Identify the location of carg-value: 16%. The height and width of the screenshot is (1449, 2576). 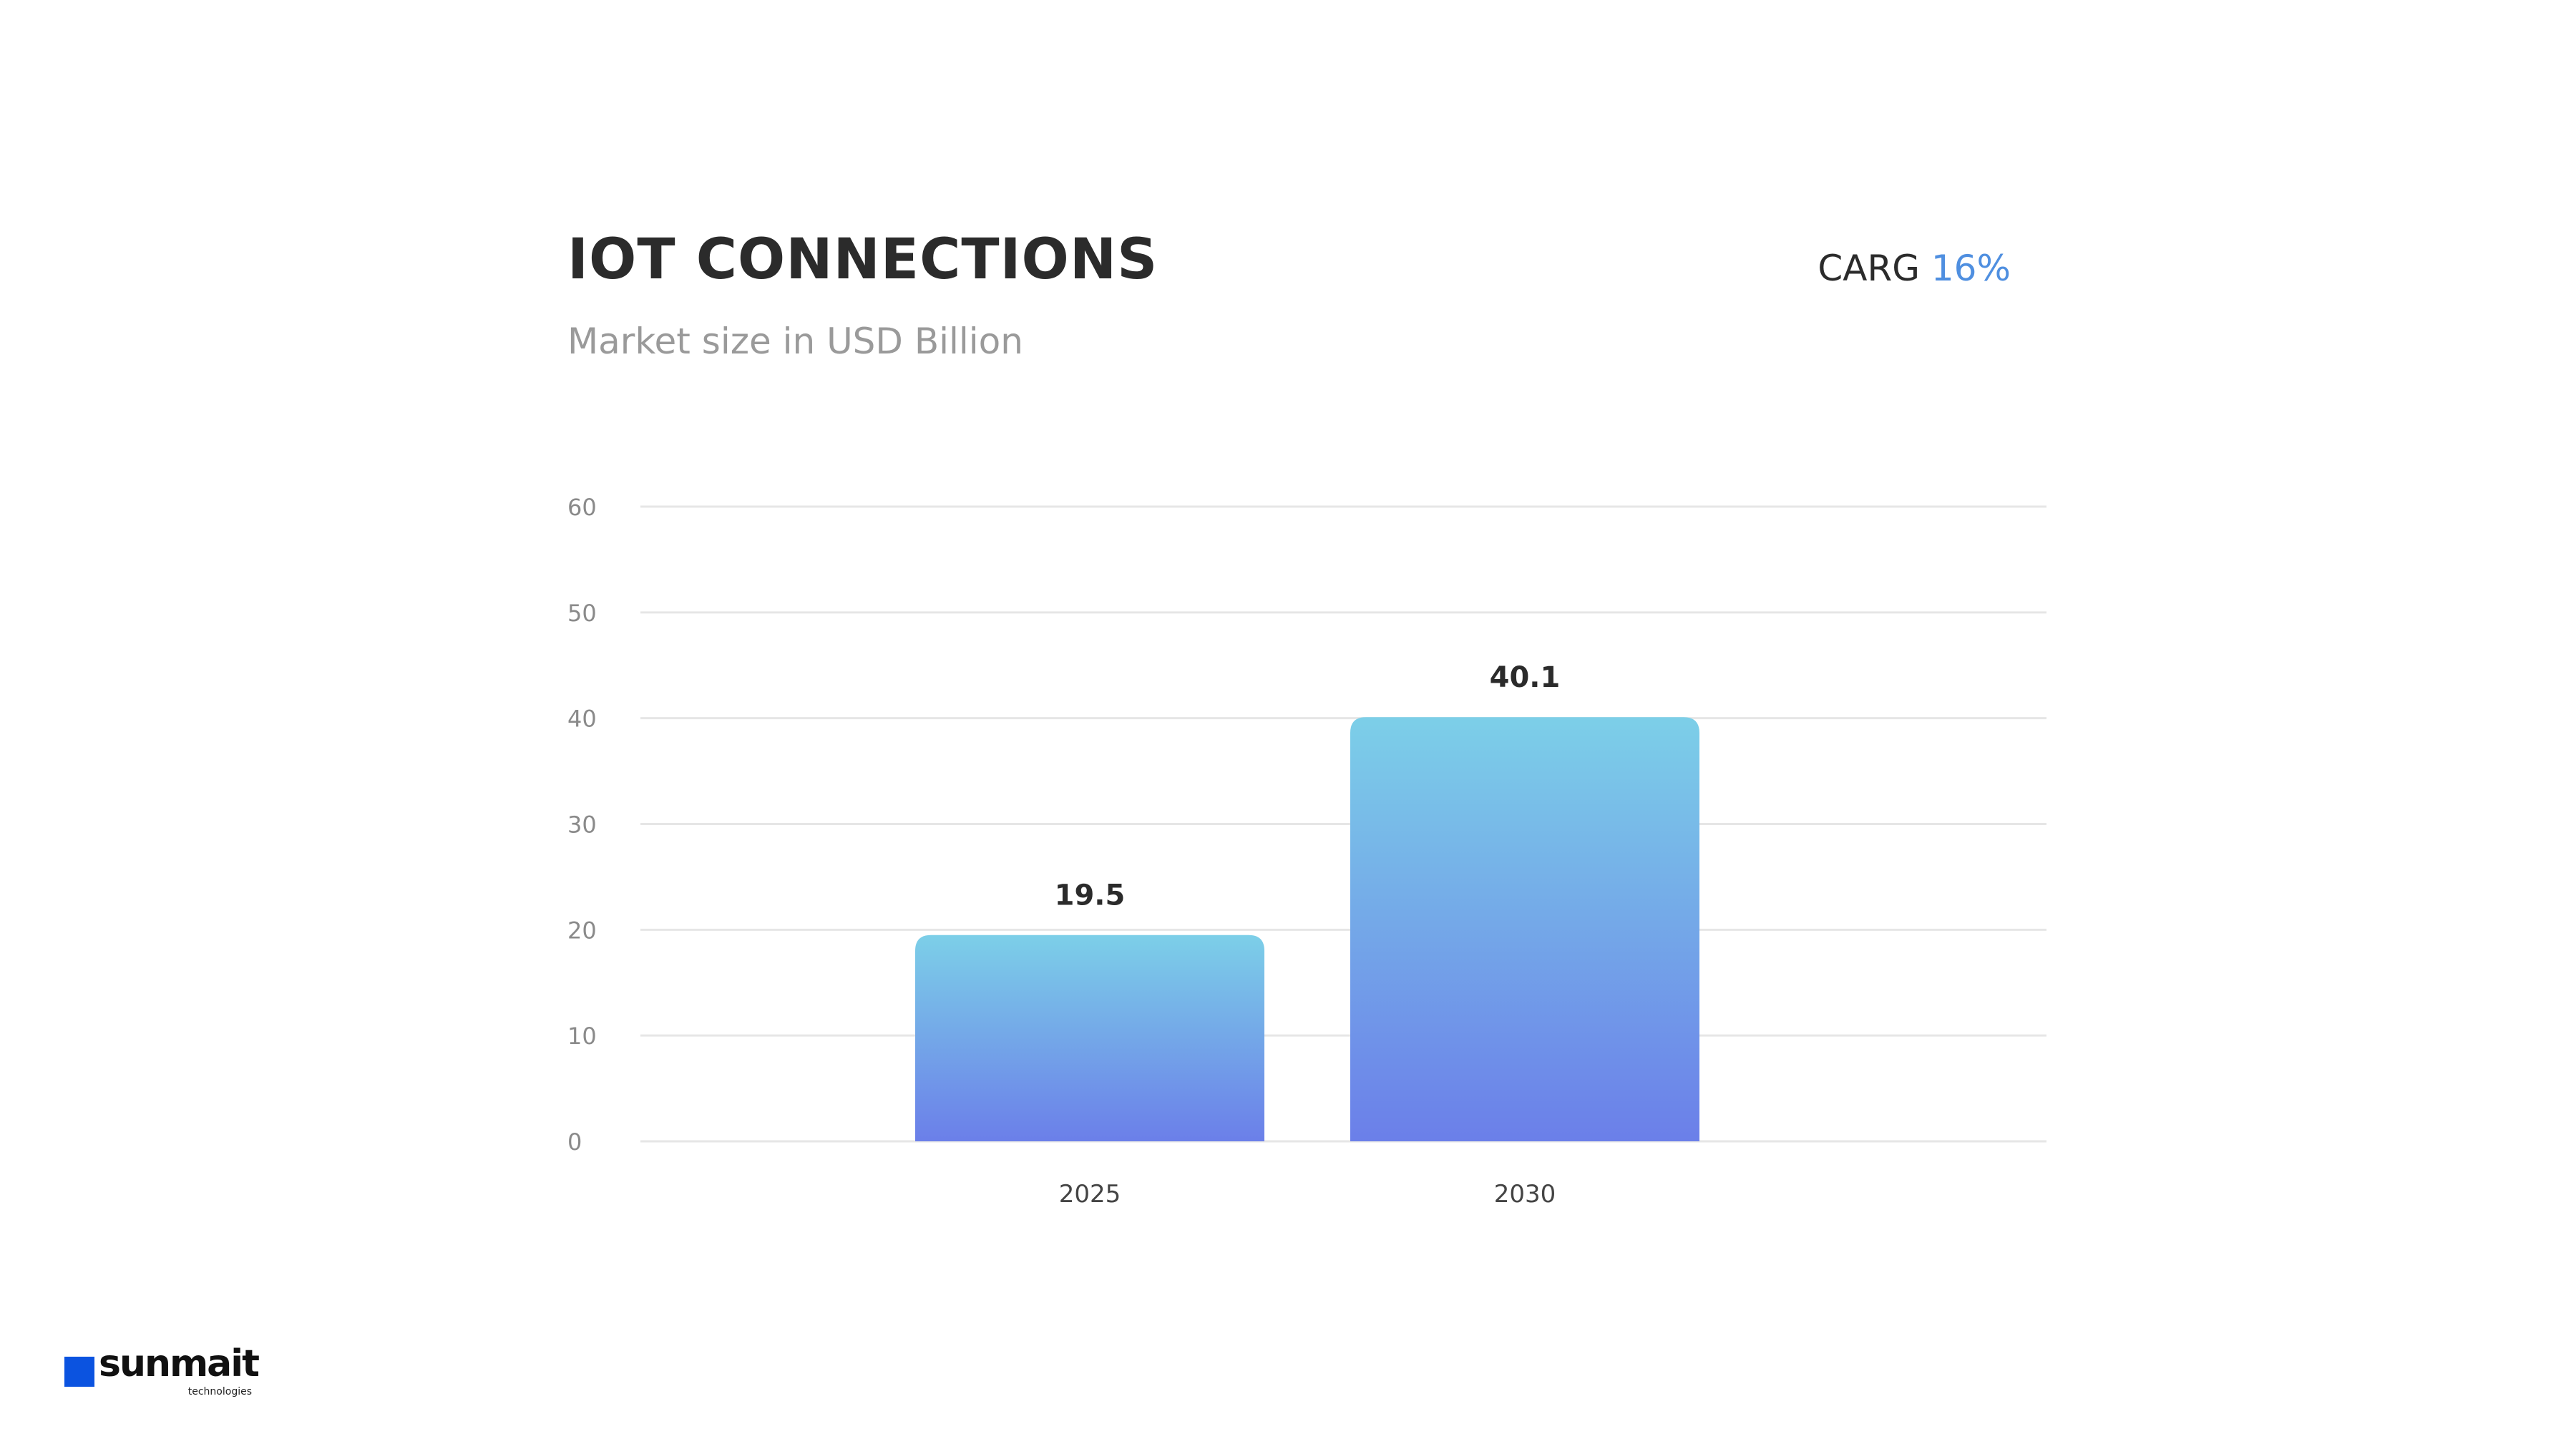
(1971, 268).